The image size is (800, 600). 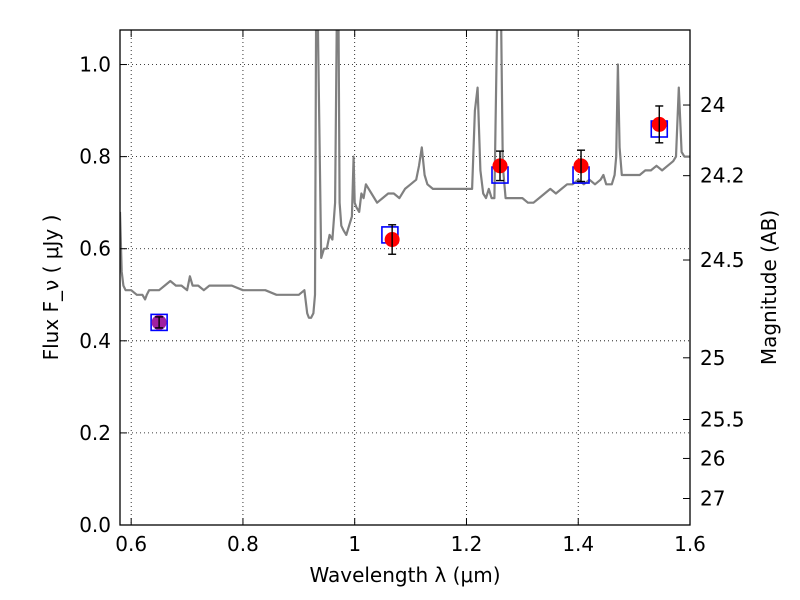 I want to click on x-tick-label: 0.8, so click(x=243, y=544).